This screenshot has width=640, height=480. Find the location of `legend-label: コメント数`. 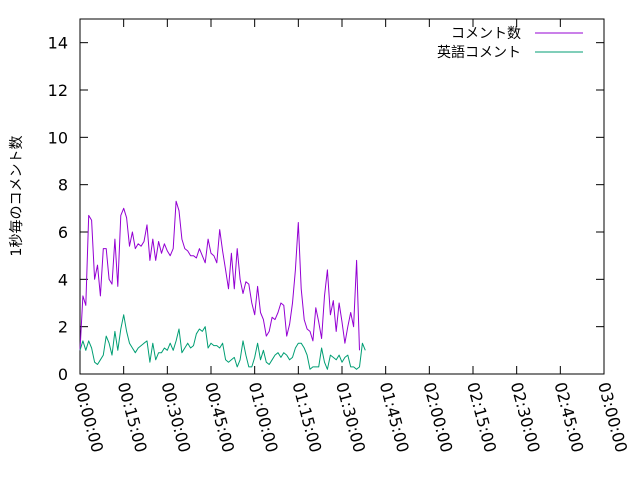

legend-label: コメント数 is located at coordinates (486, 34).